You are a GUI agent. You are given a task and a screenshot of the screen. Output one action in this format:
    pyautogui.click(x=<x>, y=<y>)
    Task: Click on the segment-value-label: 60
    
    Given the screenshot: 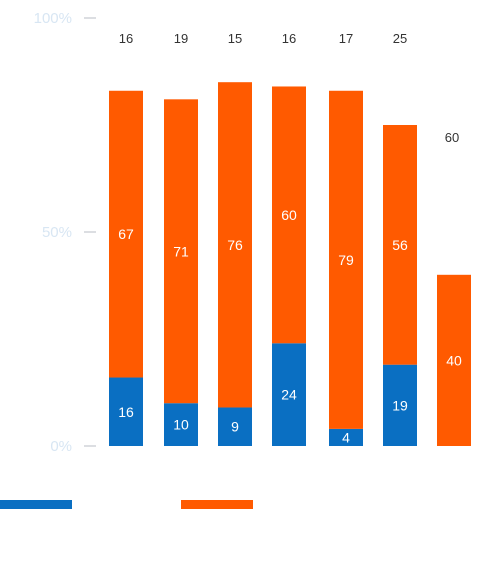 What is the action you would take?
    pyautogui.click(x=289, y=215)
    